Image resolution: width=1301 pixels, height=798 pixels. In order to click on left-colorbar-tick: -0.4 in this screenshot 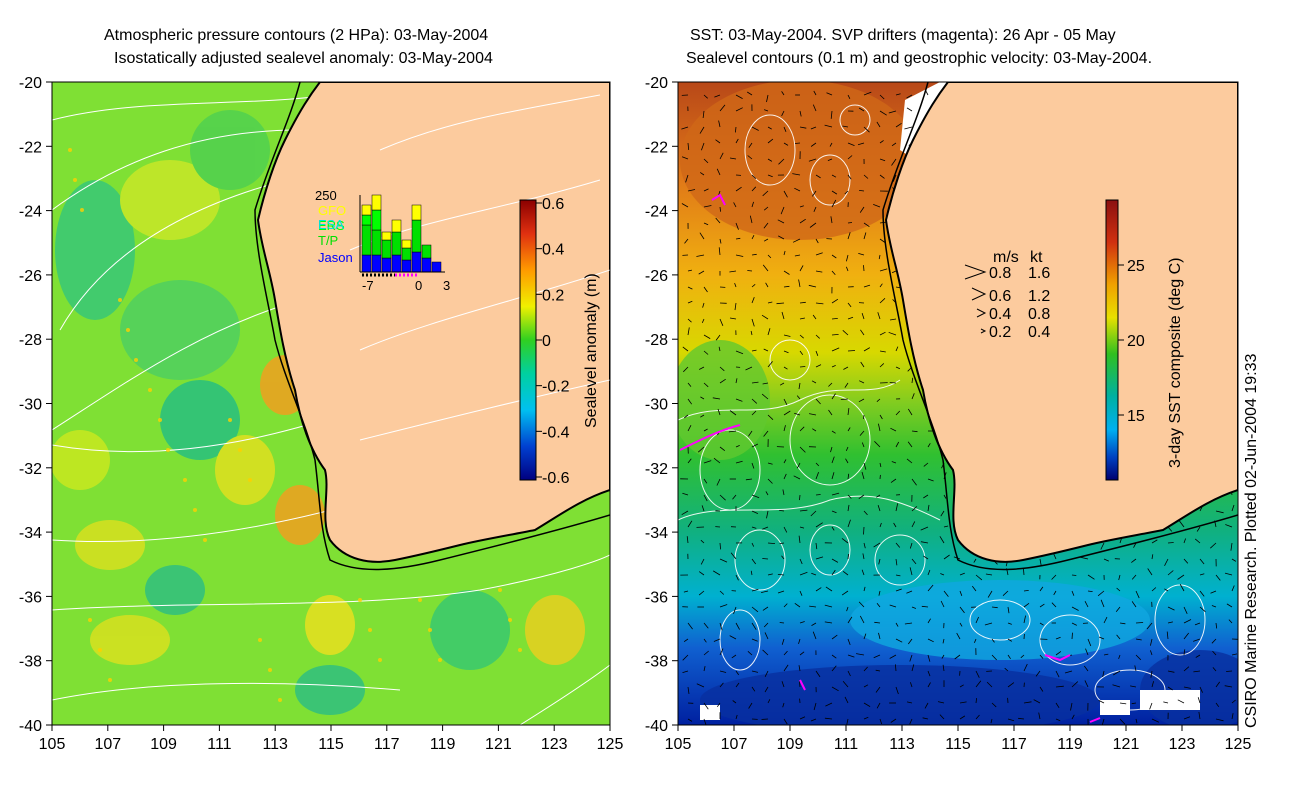, I will do `click(556, 432)`.